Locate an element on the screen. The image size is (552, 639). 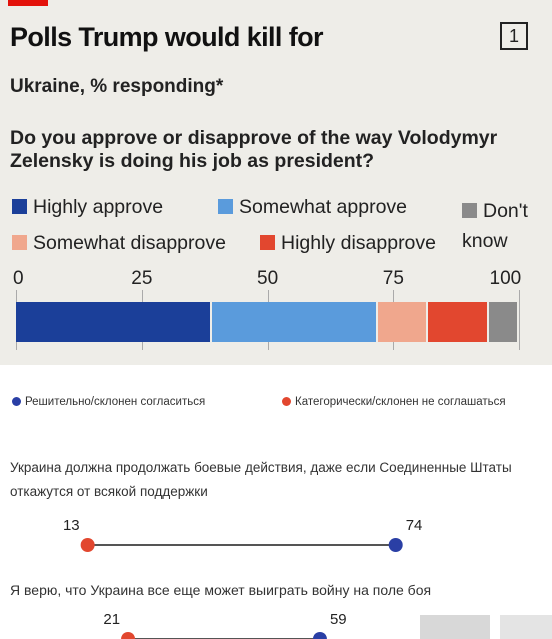
dot-value-label: 13 is located at coordinates (71, 525).